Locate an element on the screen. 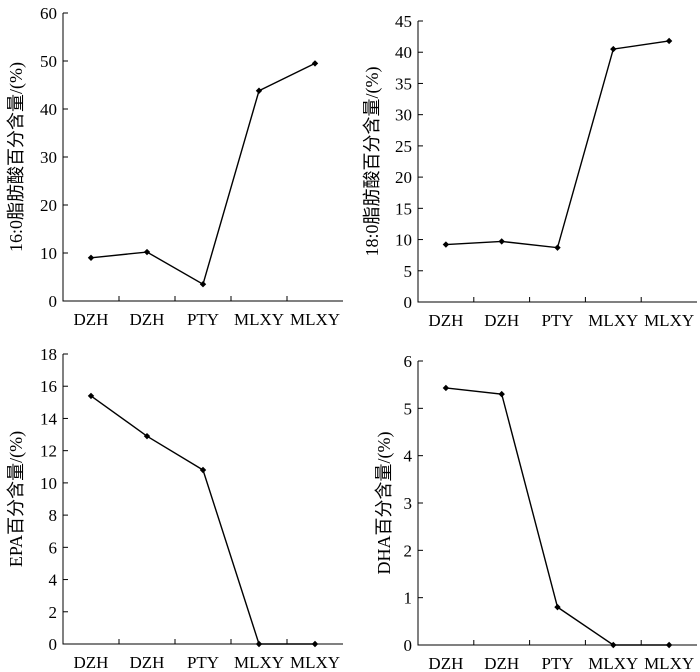 This screenshot has height=672, width=700. y-axis-title: 16:0脂肪酸百分含量/(%) is located at coordinates (16, 157).